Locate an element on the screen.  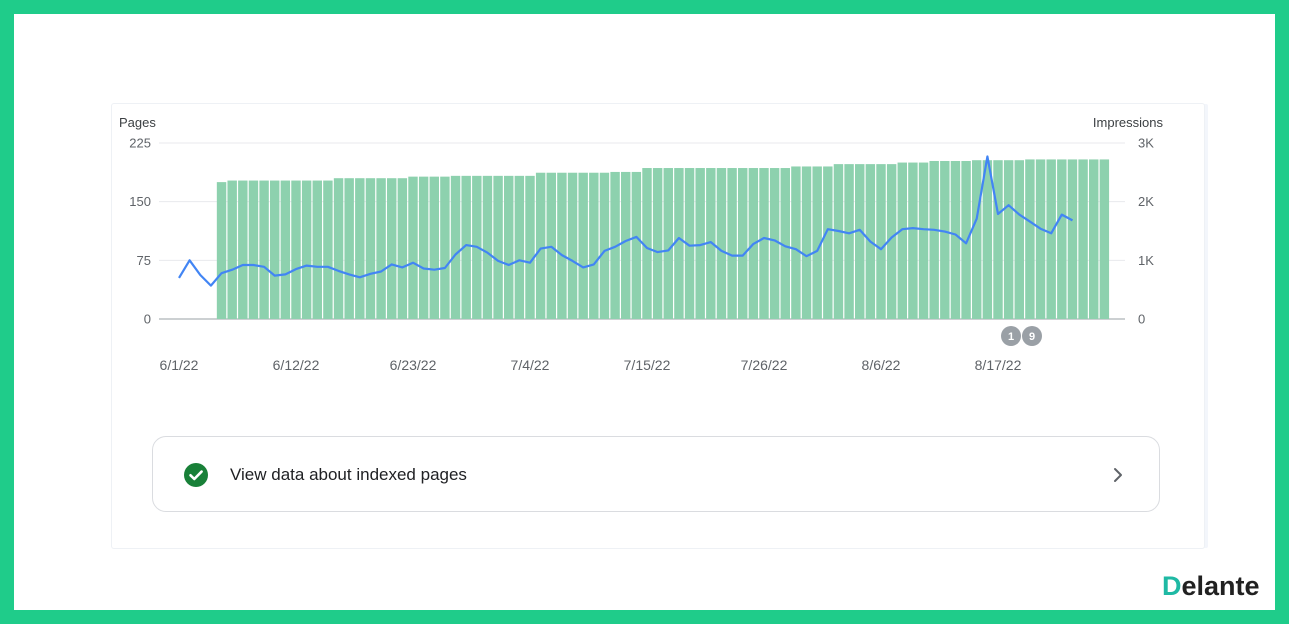
left-tick-label: 225 is located at coordinates (140, 143).